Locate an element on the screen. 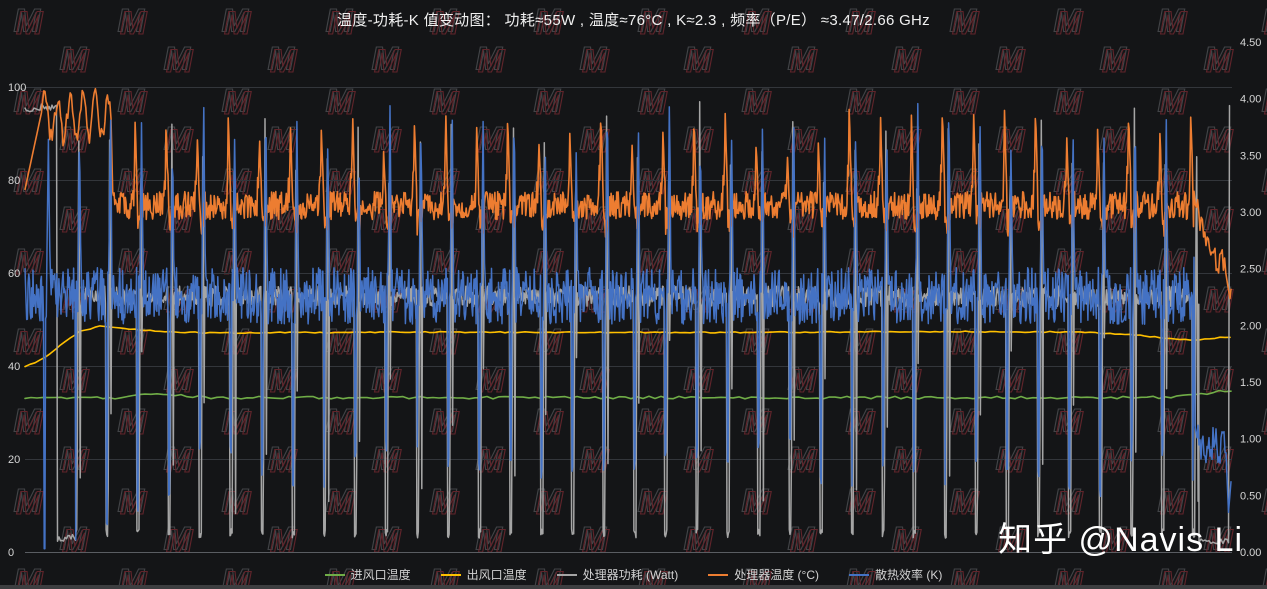 The width and height of the screenshot is (1267, 589). legend-item: 出风口温度 is located at coordinates (483, 574).